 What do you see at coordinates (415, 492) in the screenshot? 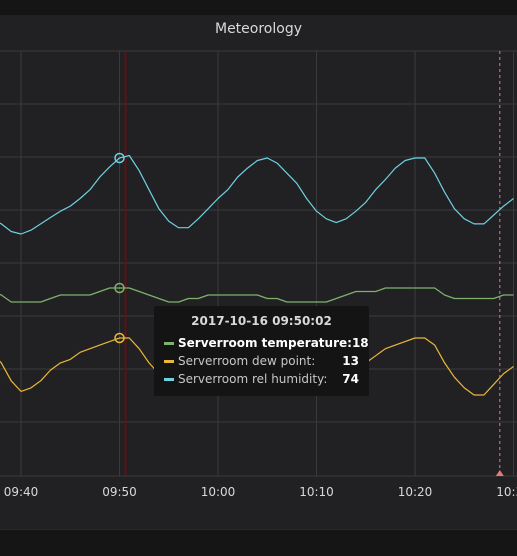
I see `x-tick-label: 10:20` at bounding box center [415, 492].